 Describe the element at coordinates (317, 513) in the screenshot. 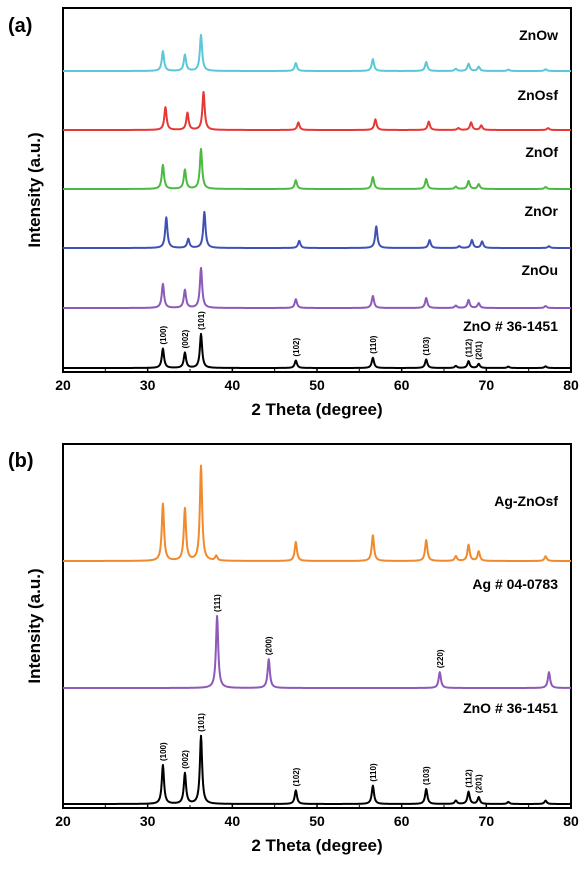

I see `series-line-ag-znosf` at that location.